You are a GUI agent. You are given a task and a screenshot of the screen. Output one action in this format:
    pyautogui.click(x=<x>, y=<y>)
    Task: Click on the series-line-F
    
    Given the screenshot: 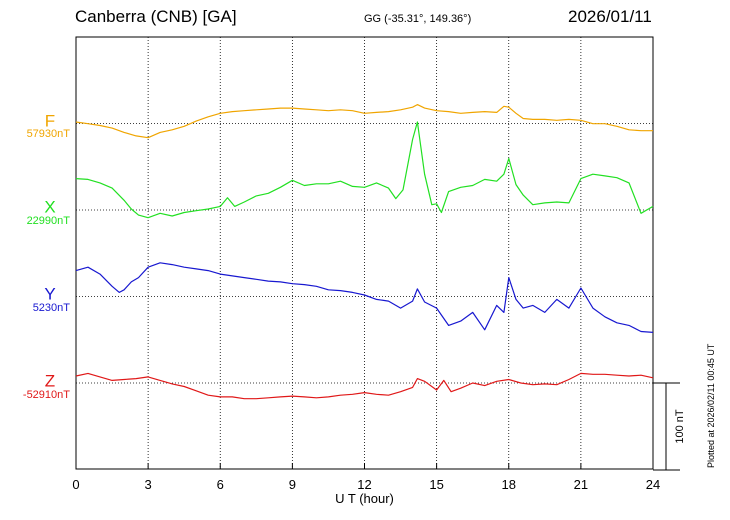 What is the action you would take?
    pyautogui.click(x=364, y=121)
    